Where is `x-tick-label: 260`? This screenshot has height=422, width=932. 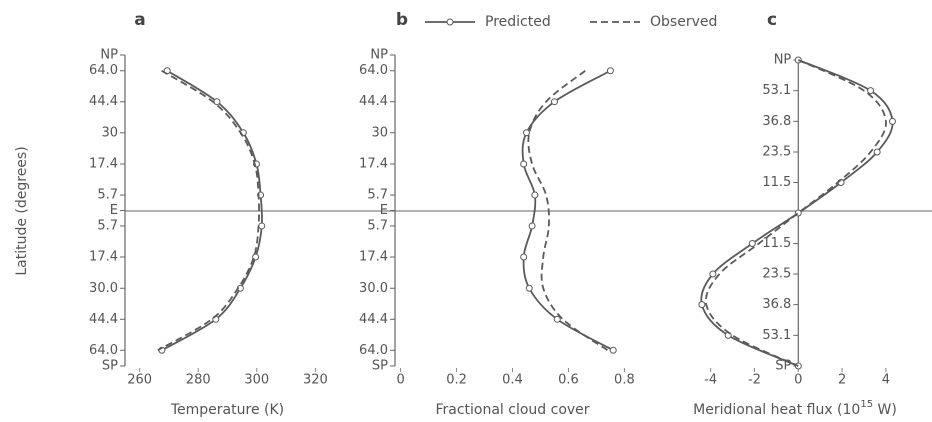
x-tick-label: 260 is located at coordinates (139, 380).